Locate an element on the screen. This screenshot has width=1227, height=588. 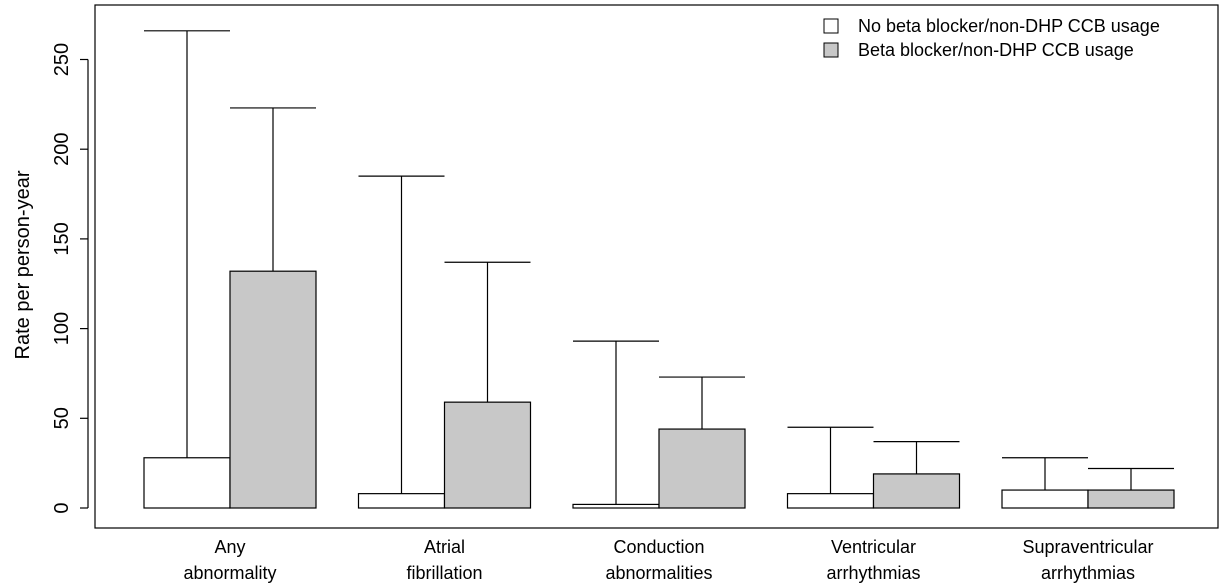
x-tick-label-cat1: abnormality is located at coordinates (229, 573).